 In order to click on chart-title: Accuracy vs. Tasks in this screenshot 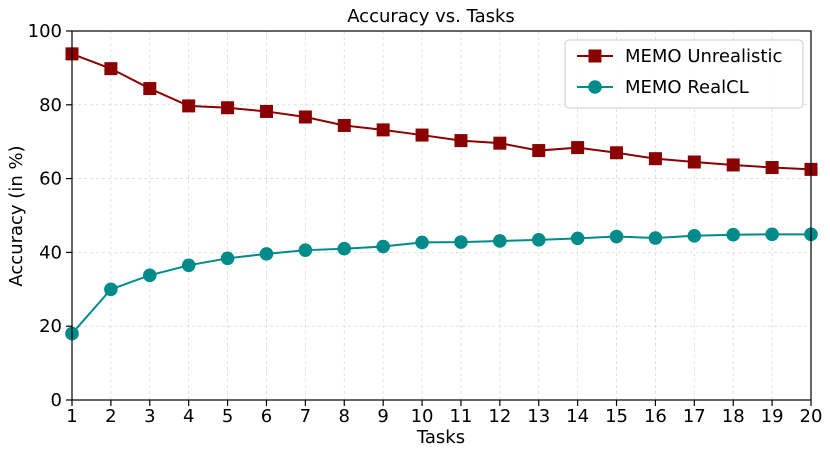, I will do `click(431, 16)`.